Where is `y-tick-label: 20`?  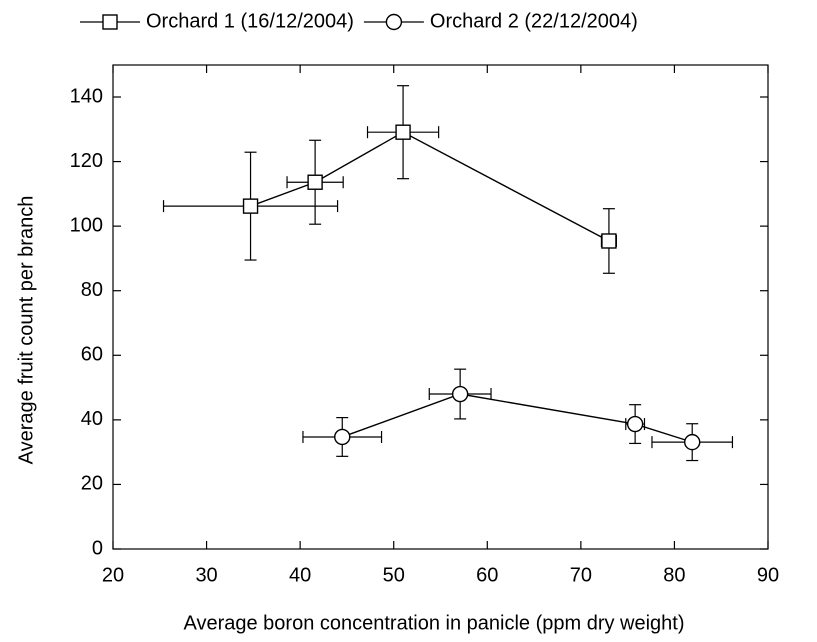 y-tick-label: 20 is located at coordinates (92, 484).